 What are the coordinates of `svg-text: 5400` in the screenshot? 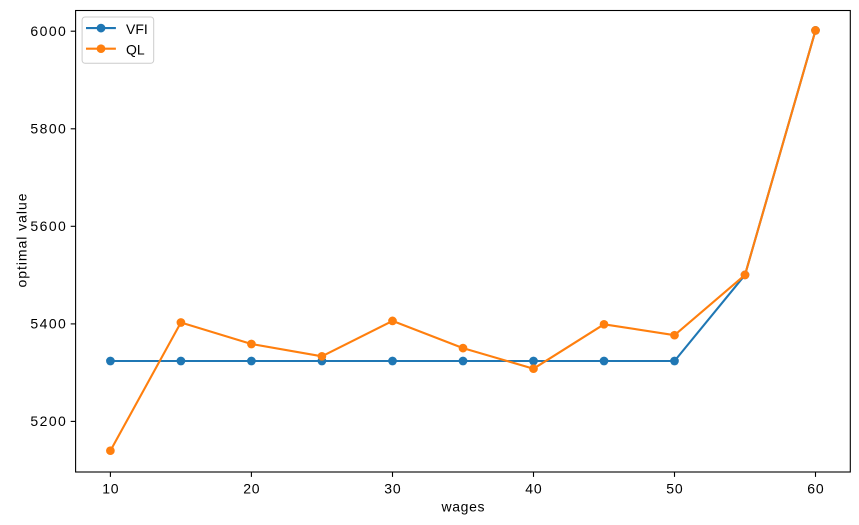 It's located at (48, 324).